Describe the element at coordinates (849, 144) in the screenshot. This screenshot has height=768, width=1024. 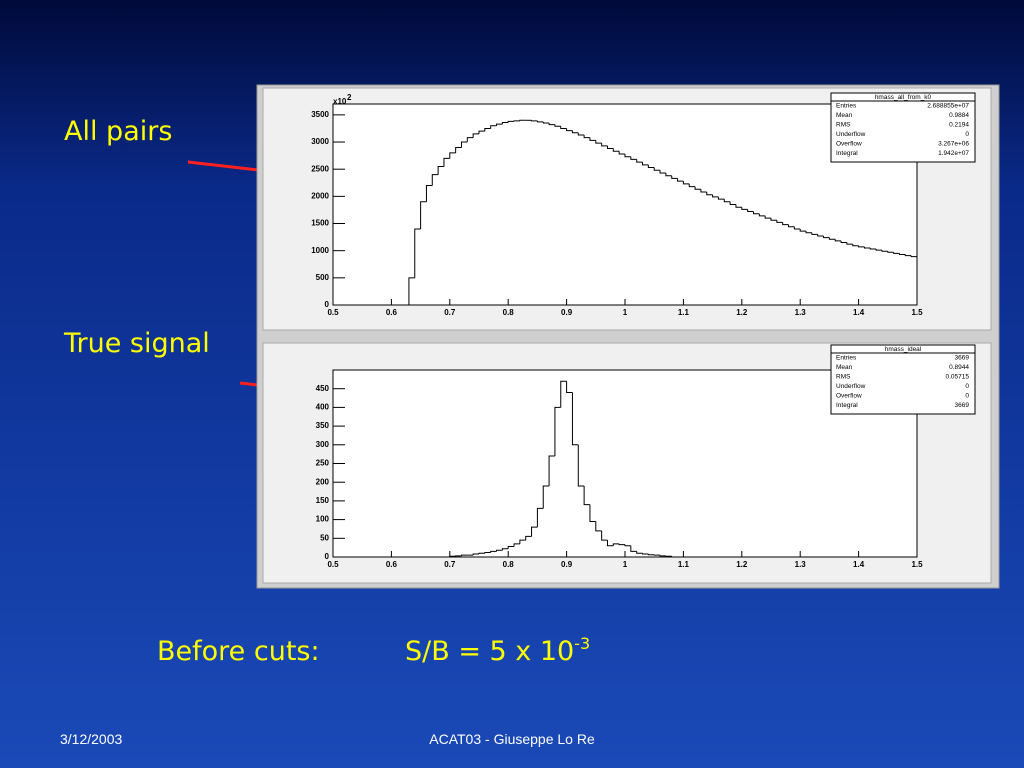
I see `stats-label: Overflow` at that location.